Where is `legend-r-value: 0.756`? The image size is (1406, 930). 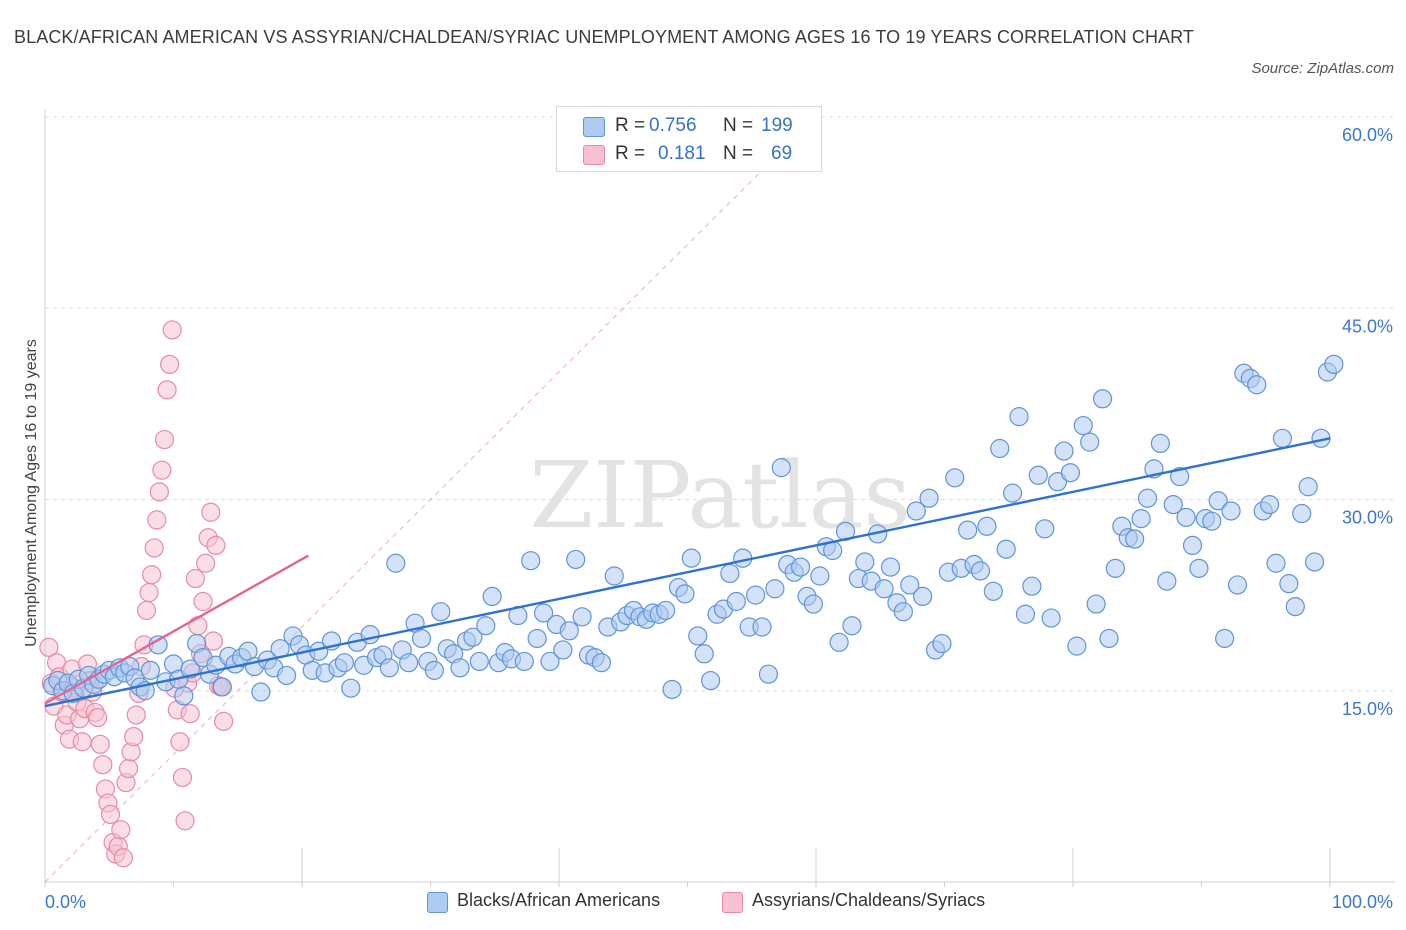 legend-r-value: 0.756 is located at coordinates (673, 125).